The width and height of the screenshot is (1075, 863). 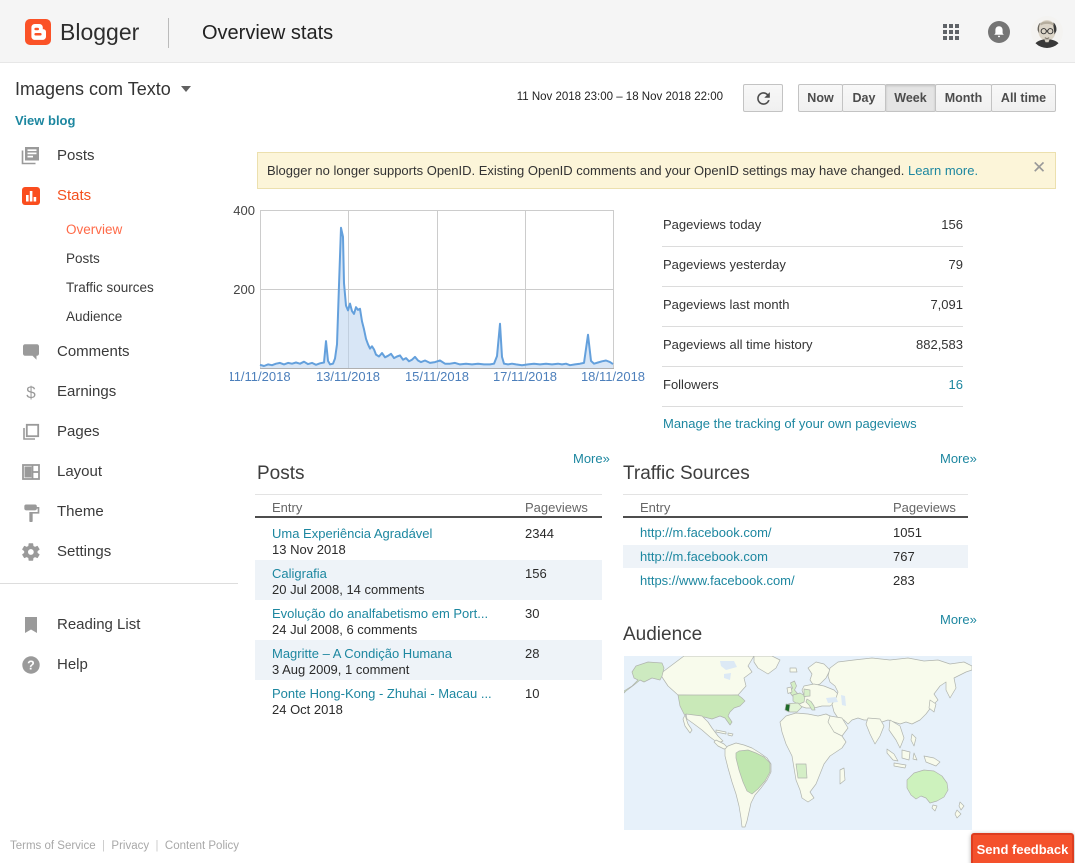 I want to click on svg-text: 13/11/2018, so click(x=348, y=376).